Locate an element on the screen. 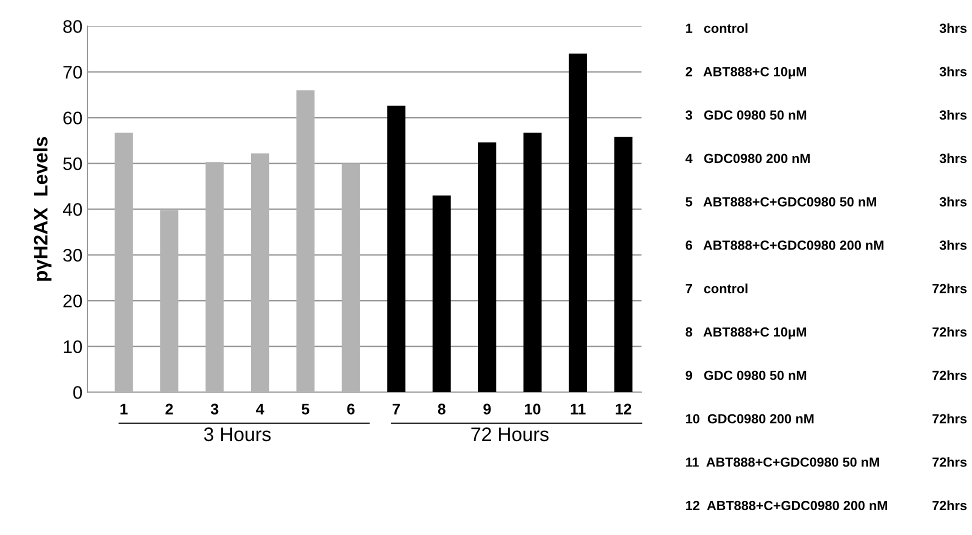 This screenshot has height=535, width=972. x-tick-label: 8 is located at coordinates (442, 409).